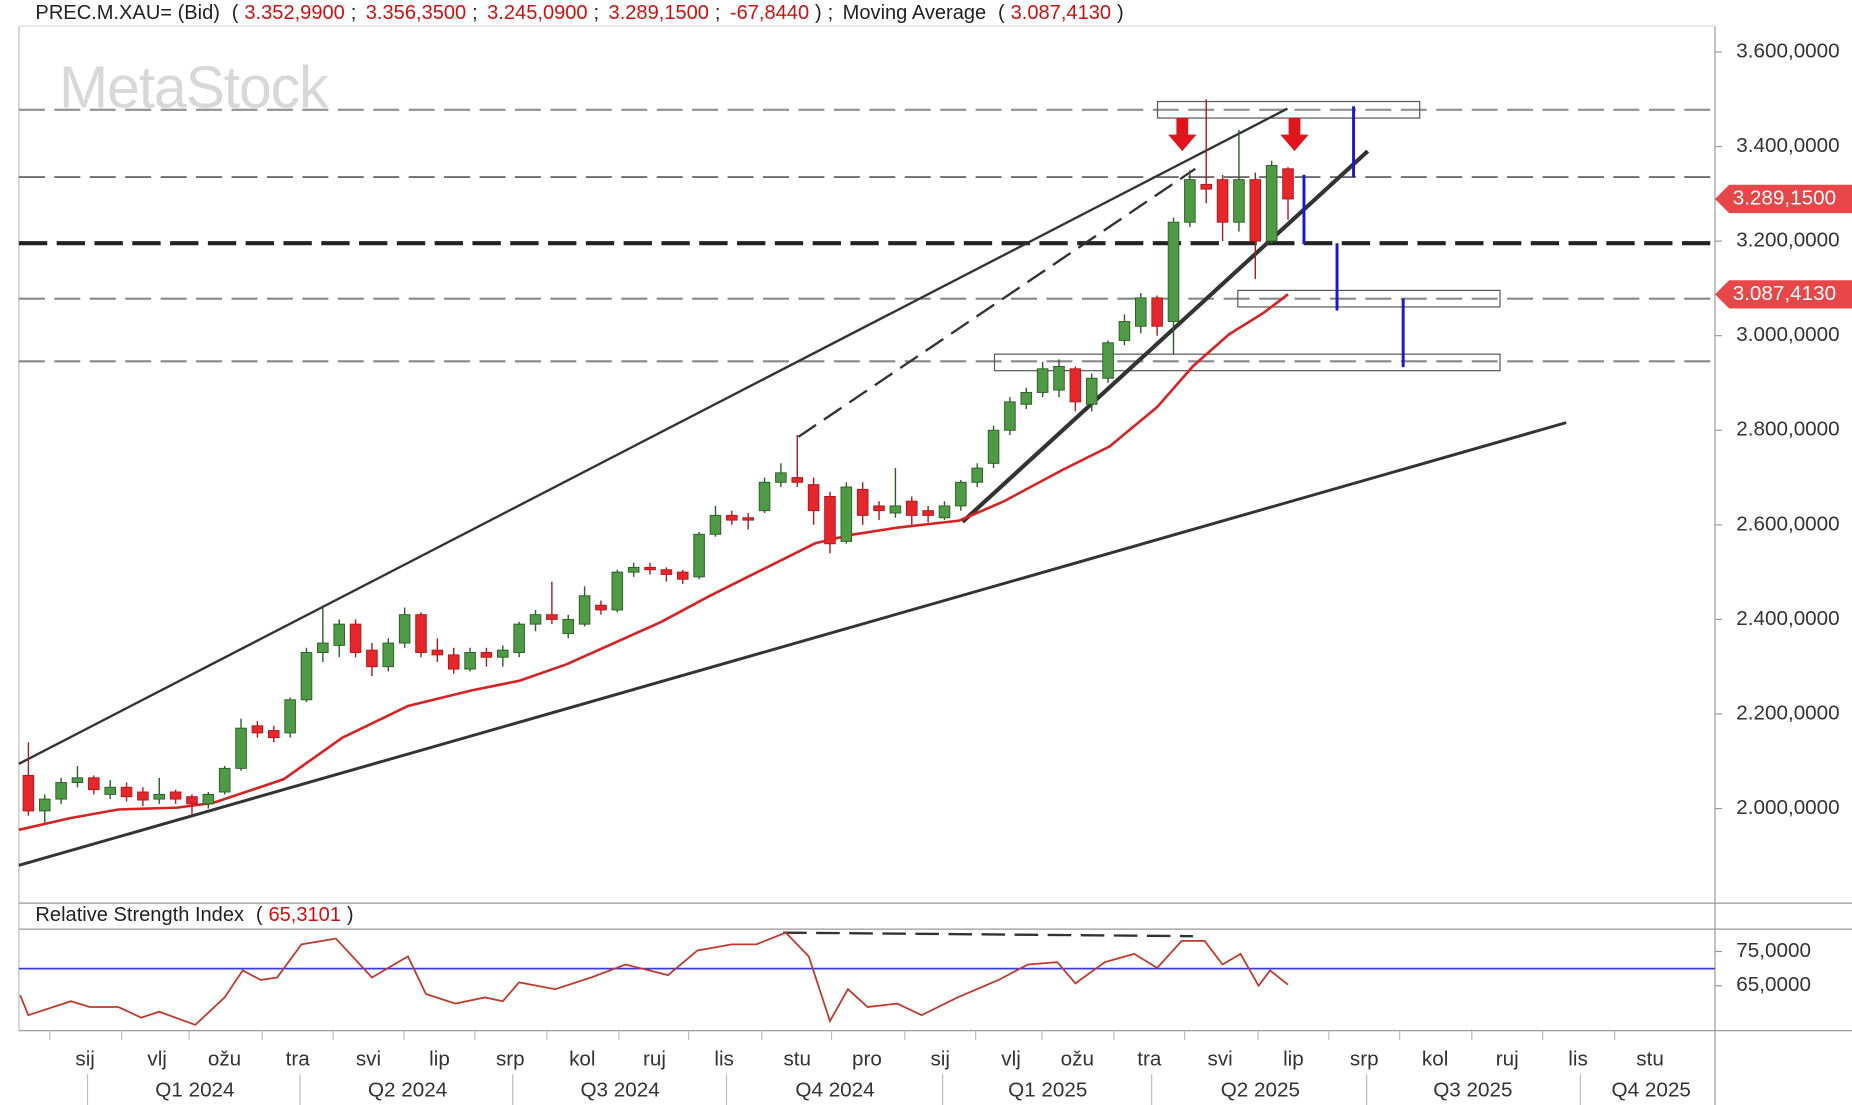  Describe the element at coordinates (1353, 237) in the screenshot. I see `measure-lines` at that location.